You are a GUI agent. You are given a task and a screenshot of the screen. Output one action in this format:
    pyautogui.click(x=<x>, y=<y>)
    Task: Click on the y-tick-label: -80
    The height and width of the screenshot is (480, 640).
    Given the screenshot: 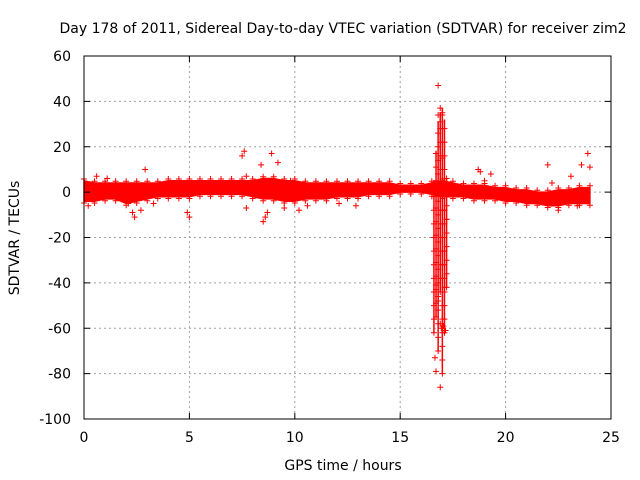 What is the action you would take?
    pyautogui.click(x=59, y=375)
    